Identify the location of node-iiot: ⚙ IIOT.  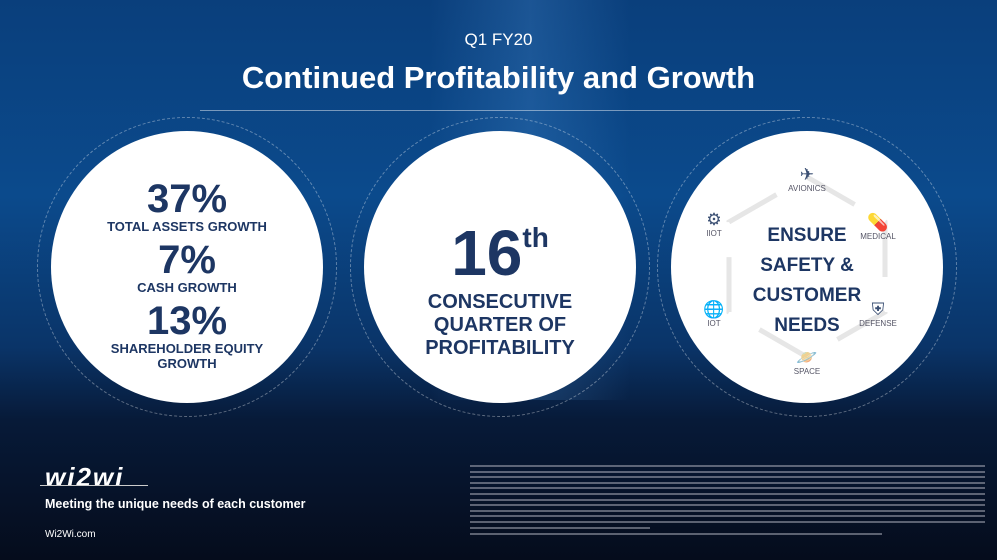
(714, 224).